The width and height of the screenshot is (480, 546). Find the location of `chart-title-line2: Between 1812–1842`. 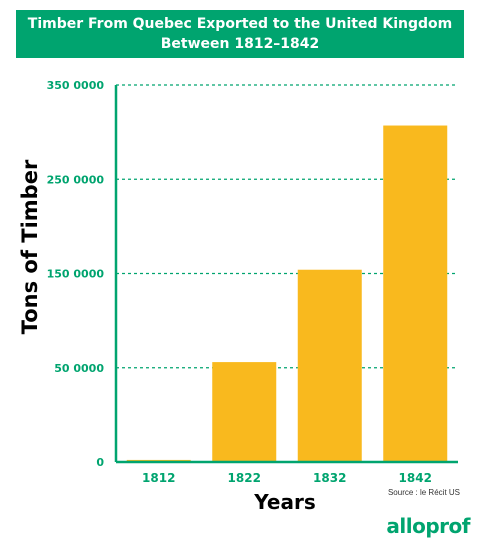

chart-title-line2: Between 1812–1842 is located at coordinates (240, 44).